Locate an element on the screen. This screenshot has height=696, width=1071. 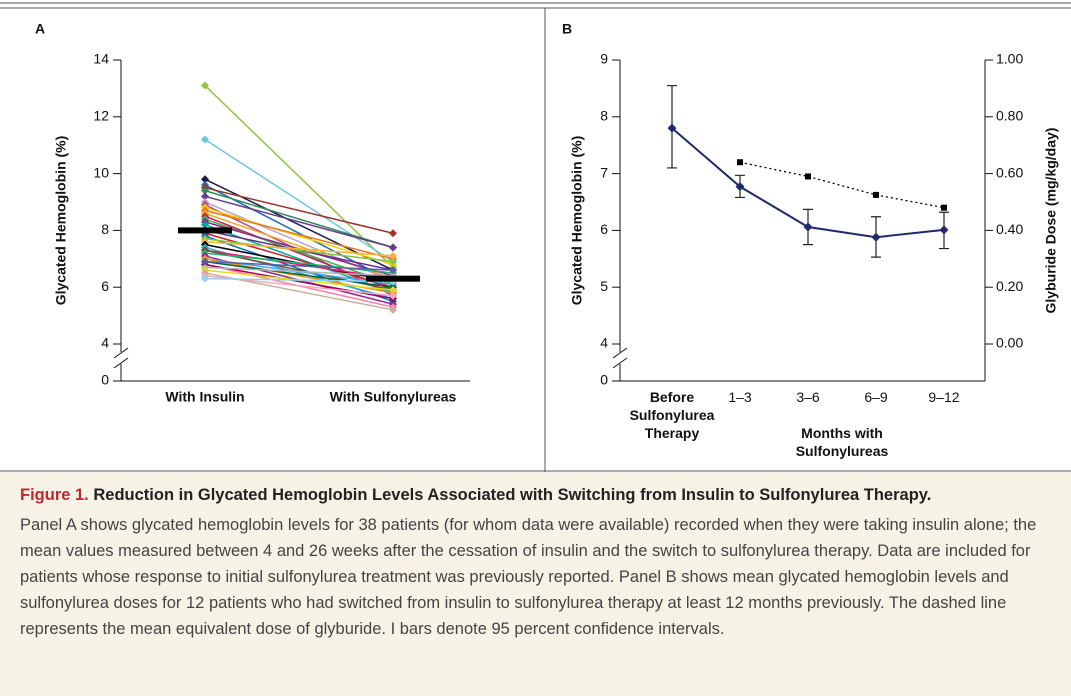
y-tick-label: 7 is located at coordinates (604, 172).